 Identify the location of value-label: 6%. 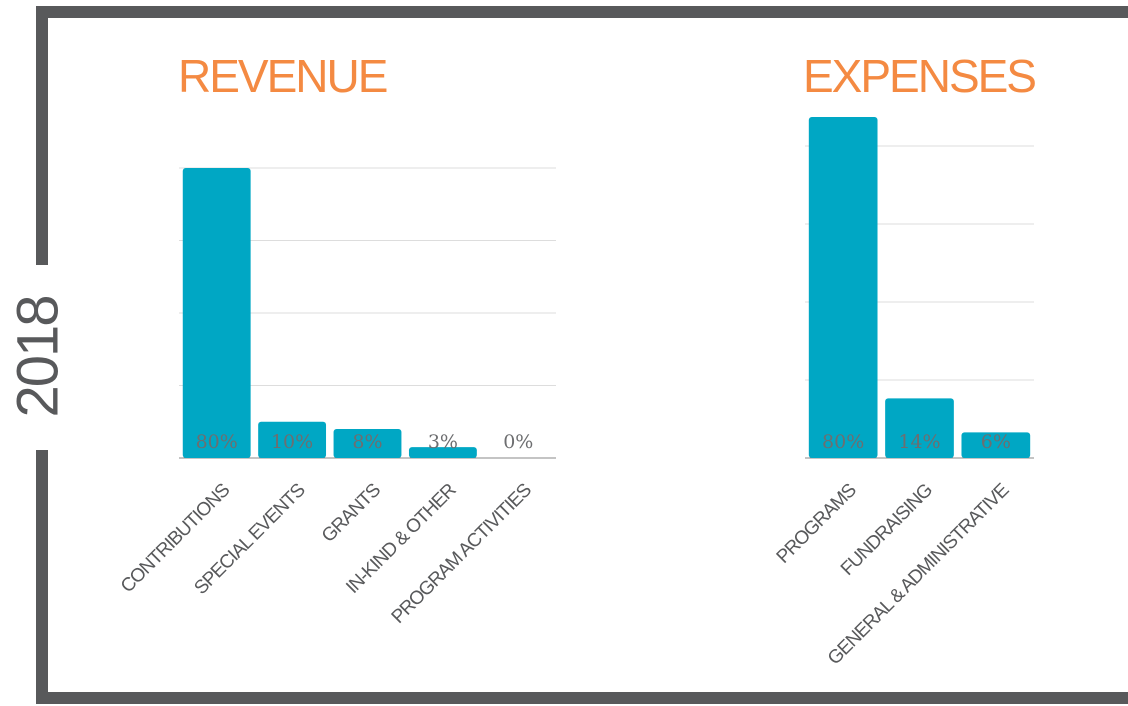
(996, 442).